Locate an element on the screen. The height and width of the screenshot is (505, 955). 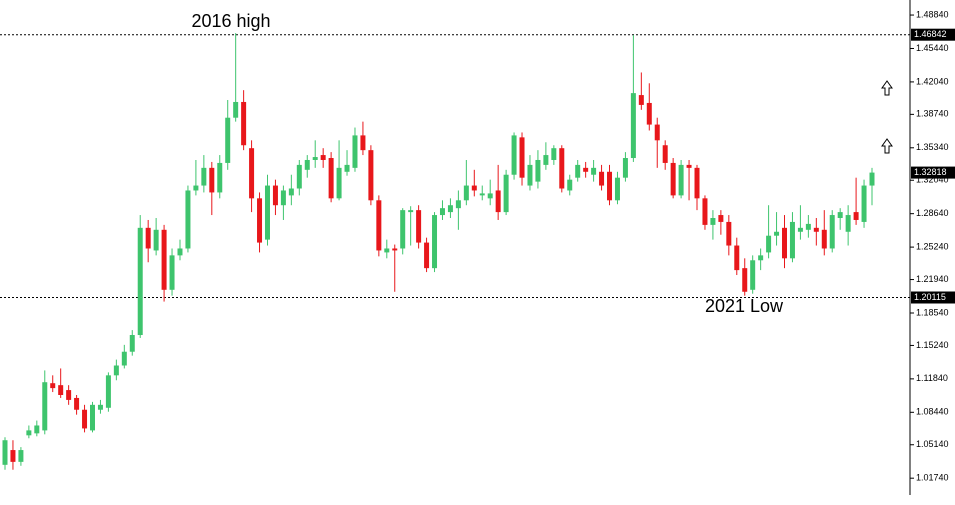
y-tick-label: 1.28640 is located at coordinates (932, 213).